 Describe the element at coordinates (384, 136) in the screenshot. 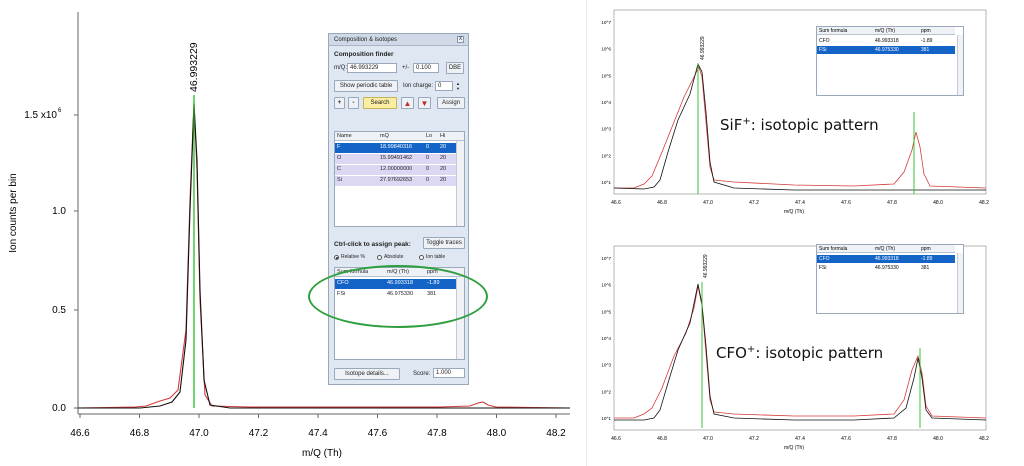

I see `col-header-mq: mQ` at that location.